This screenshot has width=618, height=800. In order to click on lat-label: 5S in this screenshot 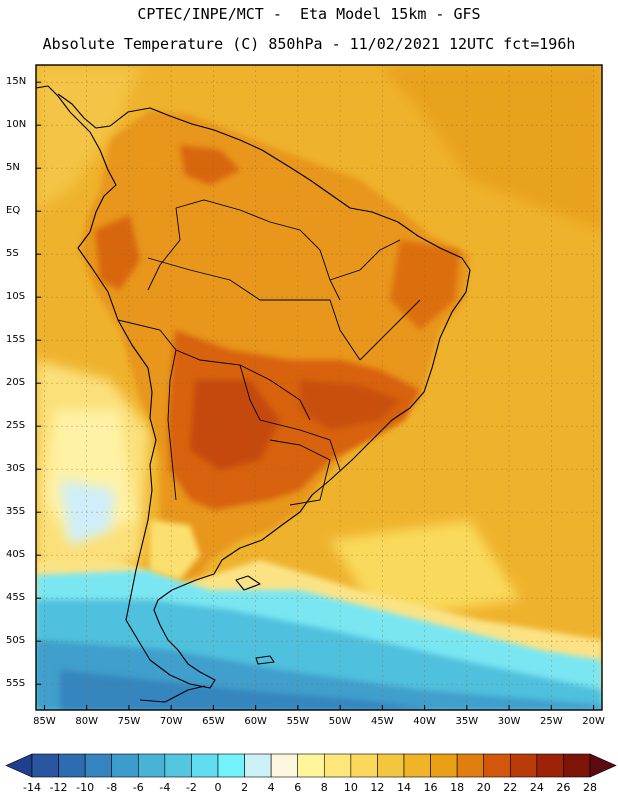, I will do `click(12, 254)`.